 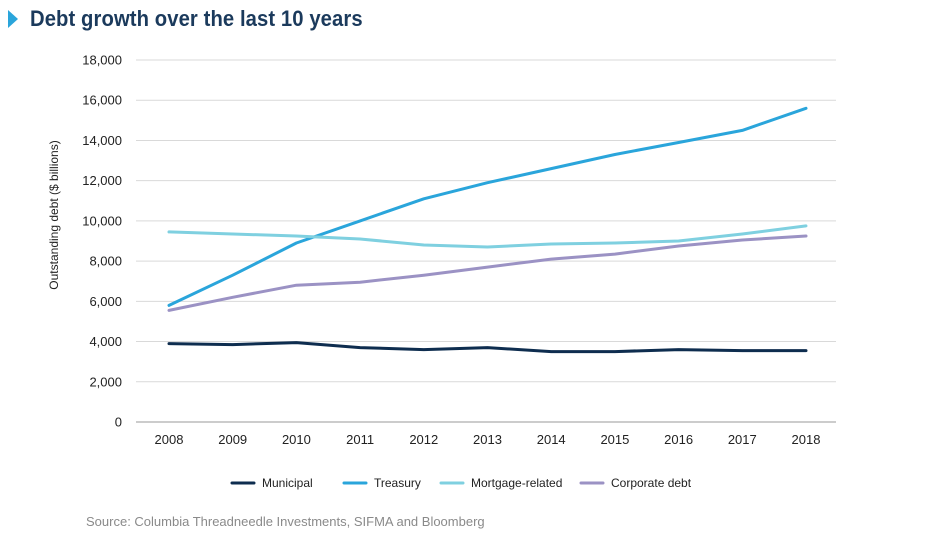 I want to click on legend-label-corporate-debt: Corporate debt, so click(x=651, y=483).